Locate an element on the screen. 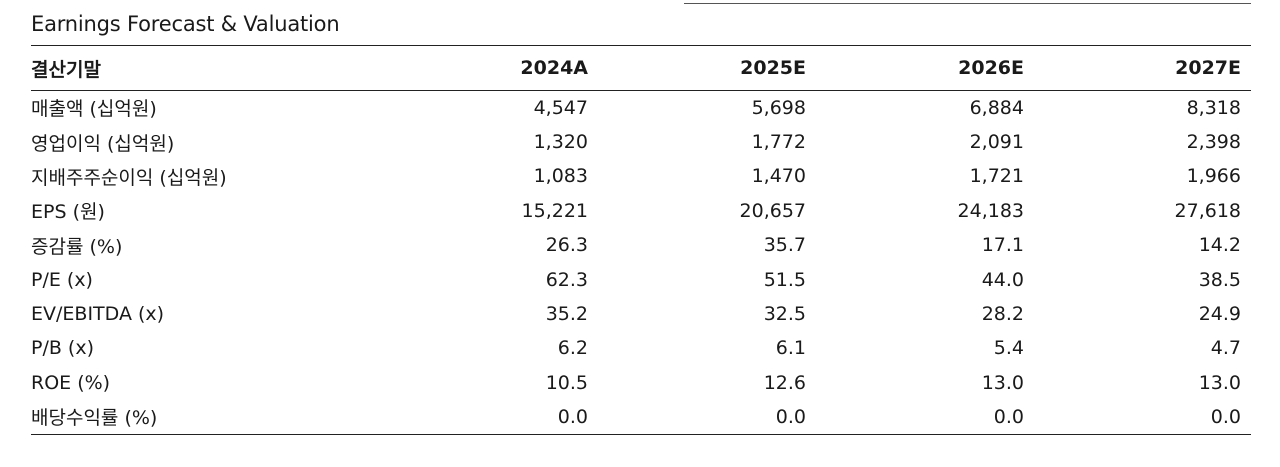 The image size is (1280, 467). row-value: 15,221 is located at coordinates (554, 210).